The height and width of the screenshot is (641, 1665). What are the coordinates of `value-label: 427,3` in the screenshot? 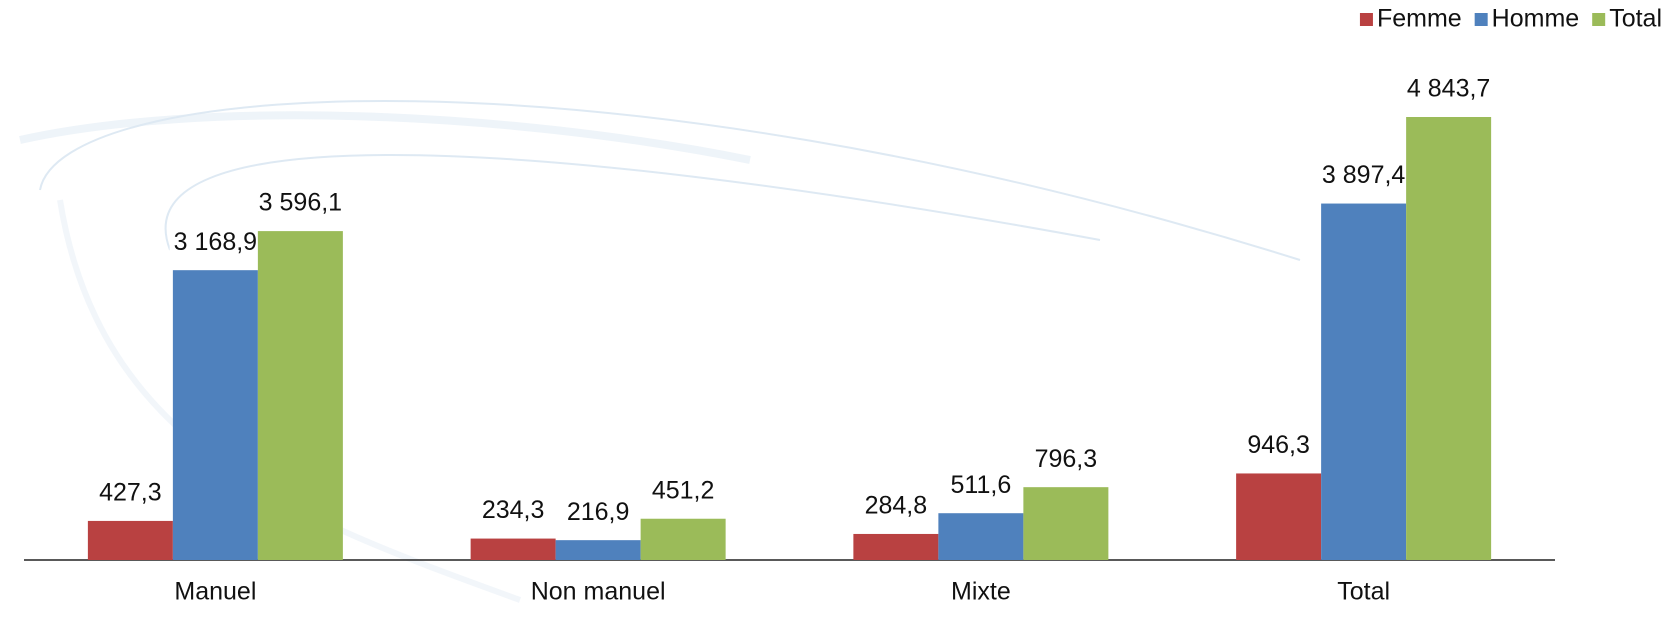 It's located at (130, 493).